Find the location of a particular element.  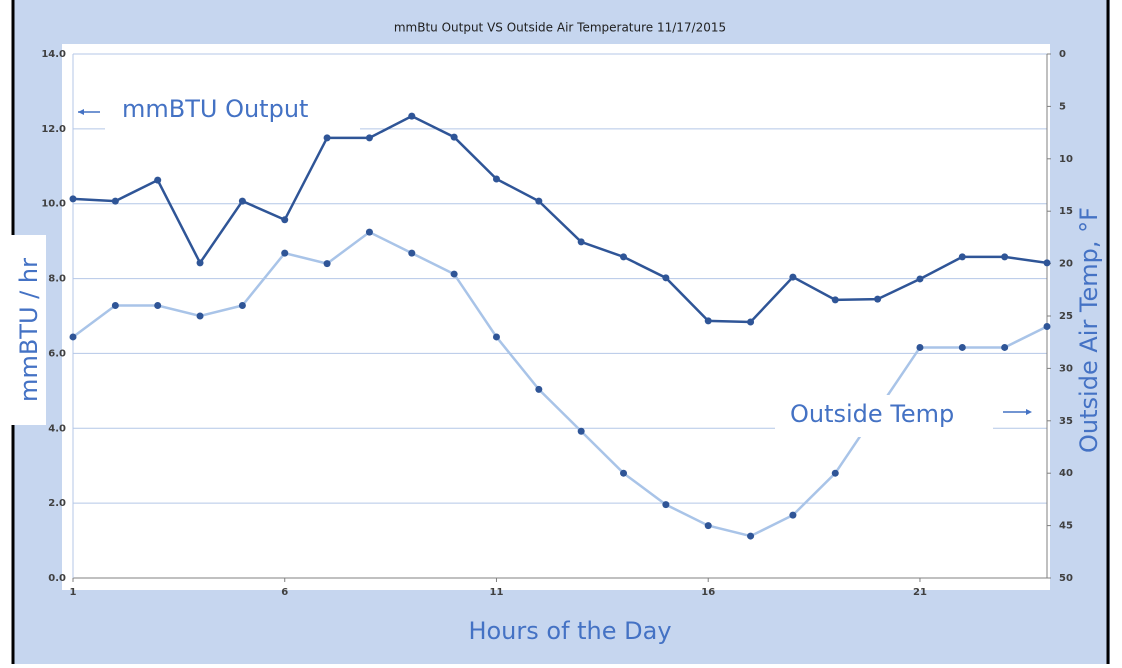

x-tick-label: 16 is located at coordinates (708, 592).